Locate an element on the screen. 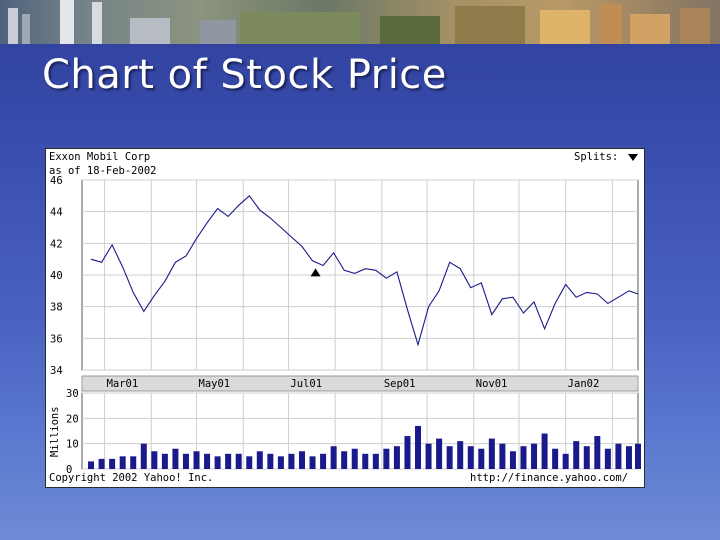 This screenshot has height=540, width=720. date-tick-label: Jan02 is located at coordinates (584, 384).